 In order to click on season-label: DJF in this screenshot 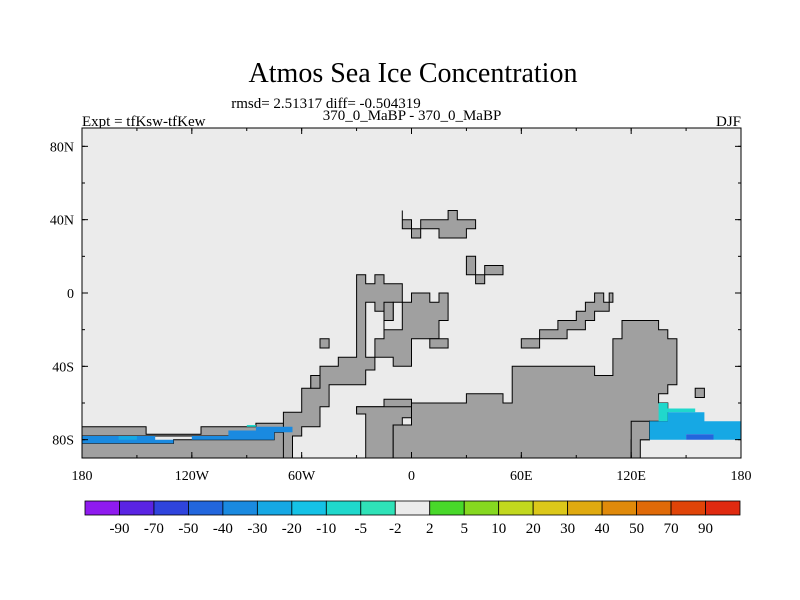, I will do `click(728, 122)`.